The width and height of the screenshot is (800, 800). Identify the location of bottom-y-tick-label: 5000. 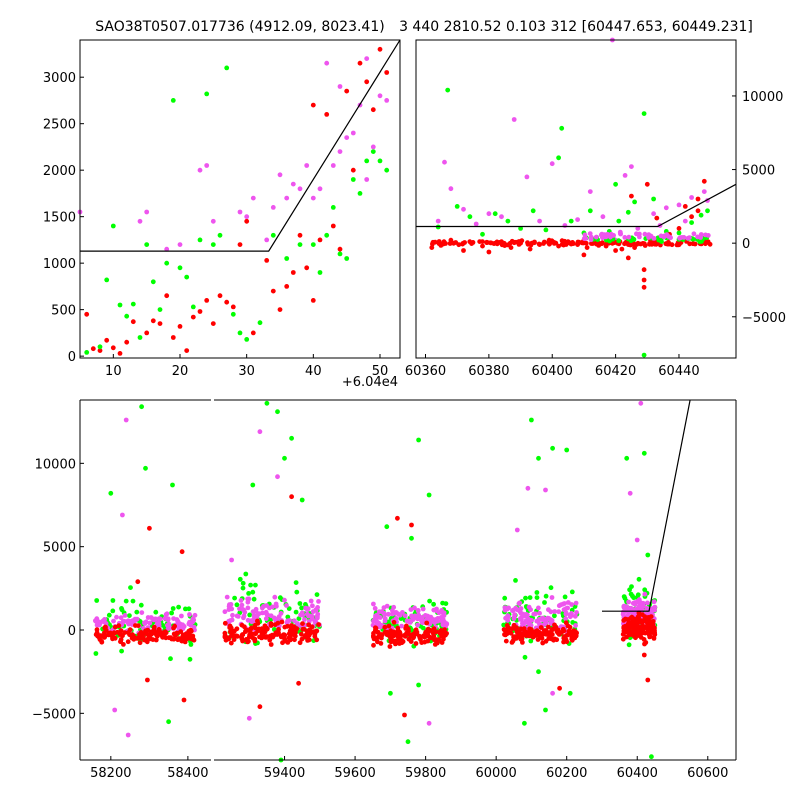
(59, 548).